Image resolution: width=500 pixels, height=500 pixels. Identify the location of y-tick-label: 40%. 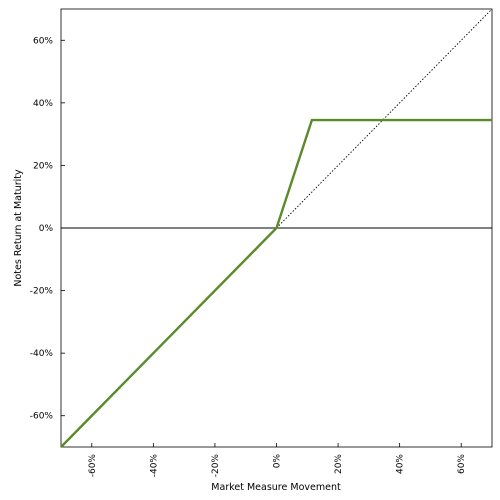
(43, 104).